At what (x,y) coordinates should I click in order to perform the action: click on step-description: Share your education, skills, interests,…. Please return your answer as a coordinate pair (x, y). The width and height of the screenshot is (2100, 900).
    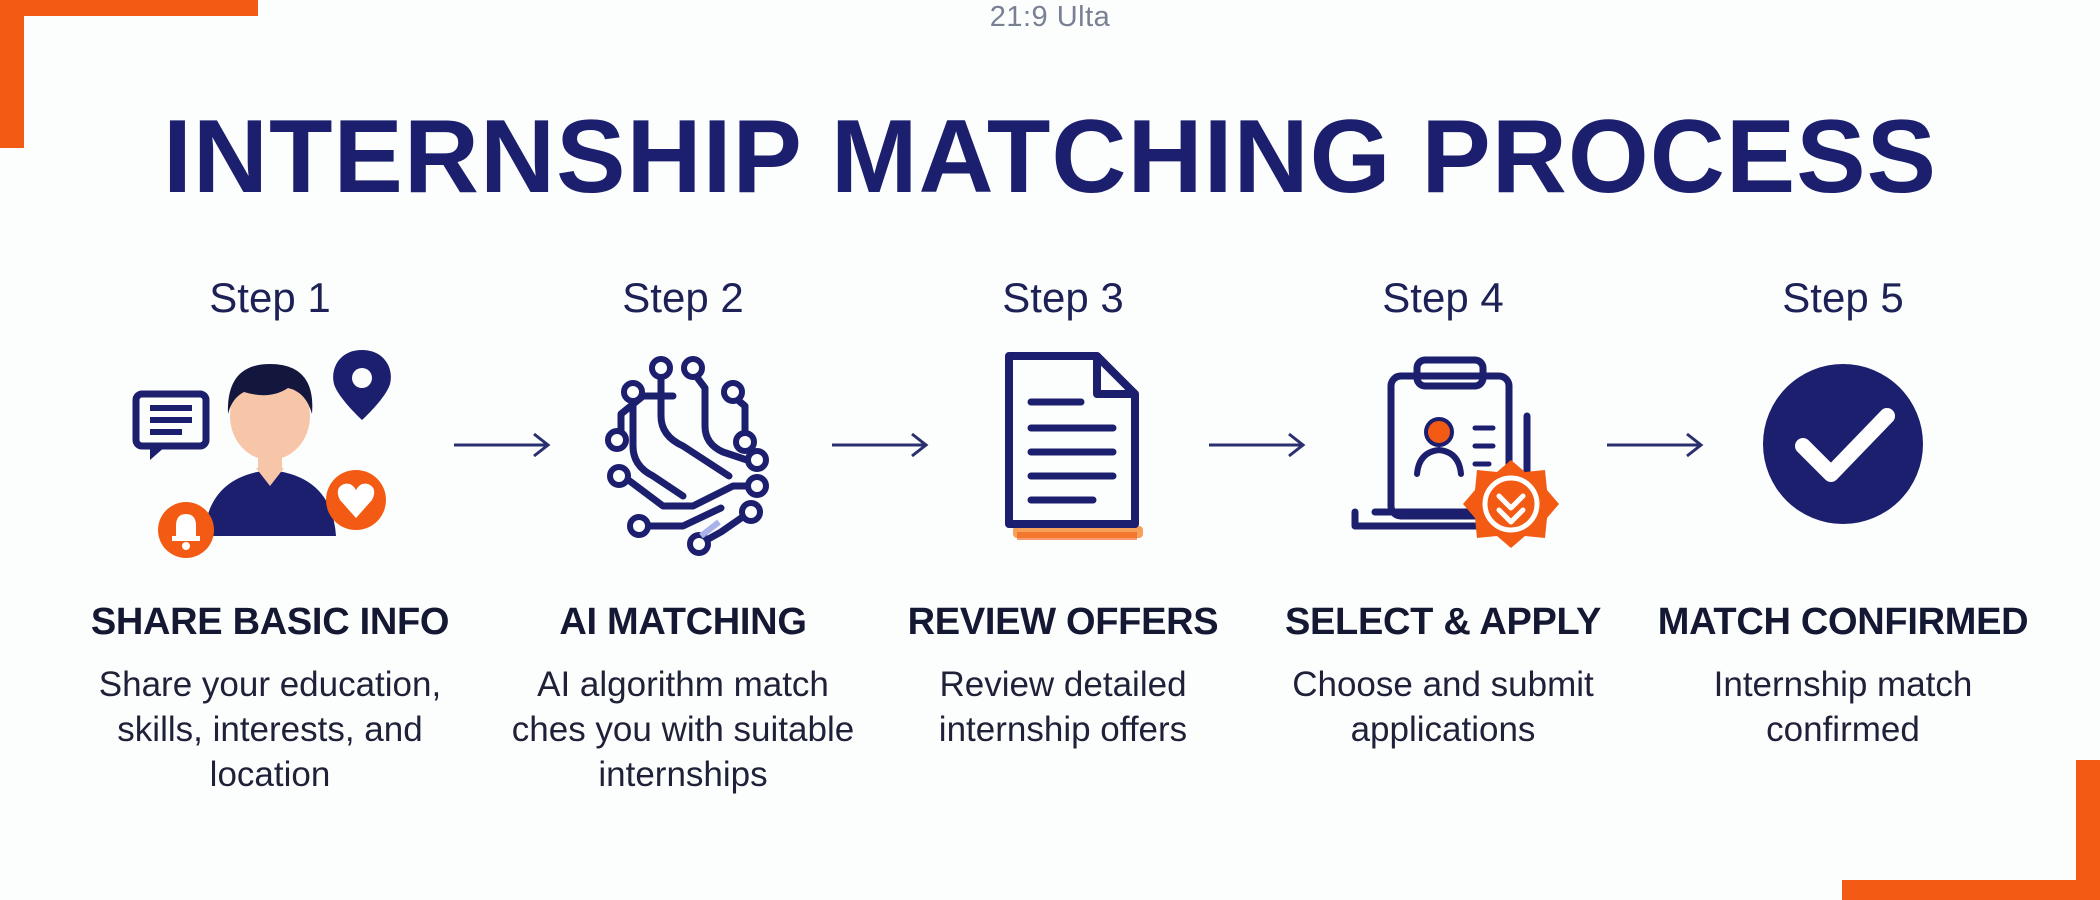
    Looking at the image, I should click on (270, 729).